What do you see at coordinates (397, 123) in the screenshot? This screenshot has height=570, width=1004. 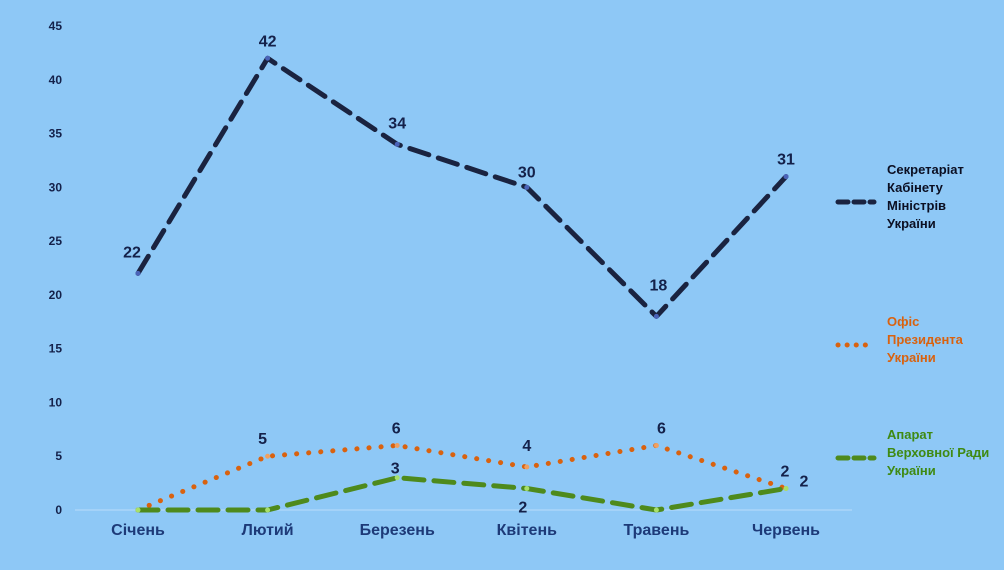 I see `data-label: 34` at bounding box center [397, 123].